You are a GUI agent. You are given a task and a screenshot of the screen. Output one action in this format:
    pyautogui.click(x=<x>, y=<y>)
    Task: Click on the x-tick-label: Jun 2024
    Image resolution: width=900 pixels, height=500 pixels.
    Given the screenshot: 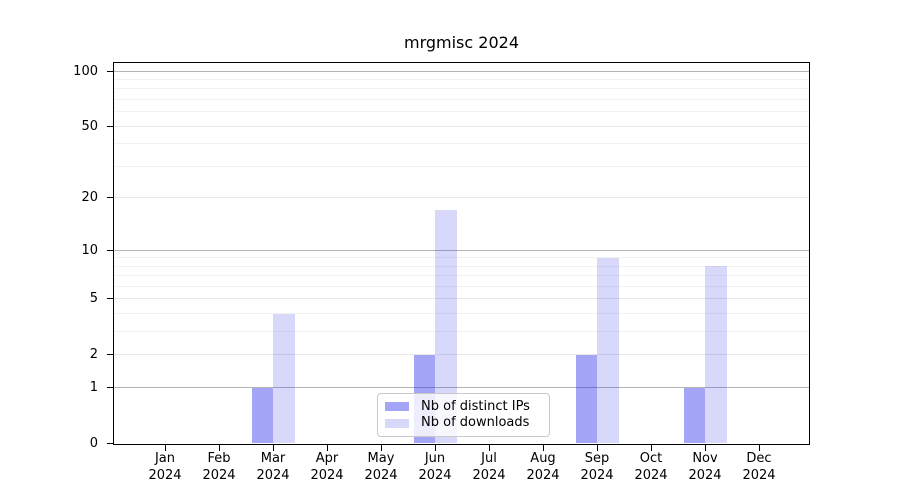 What is the action you would take?
    pyautogui.click(x=435, y=467)
    